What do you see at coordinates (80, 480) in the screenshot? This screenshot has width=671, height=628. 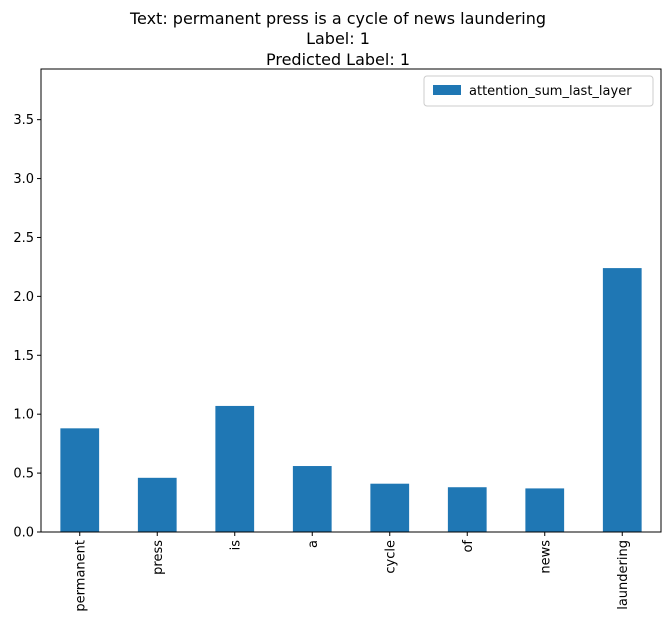 I see `bar-permanent` at bounding box center [80, 480].